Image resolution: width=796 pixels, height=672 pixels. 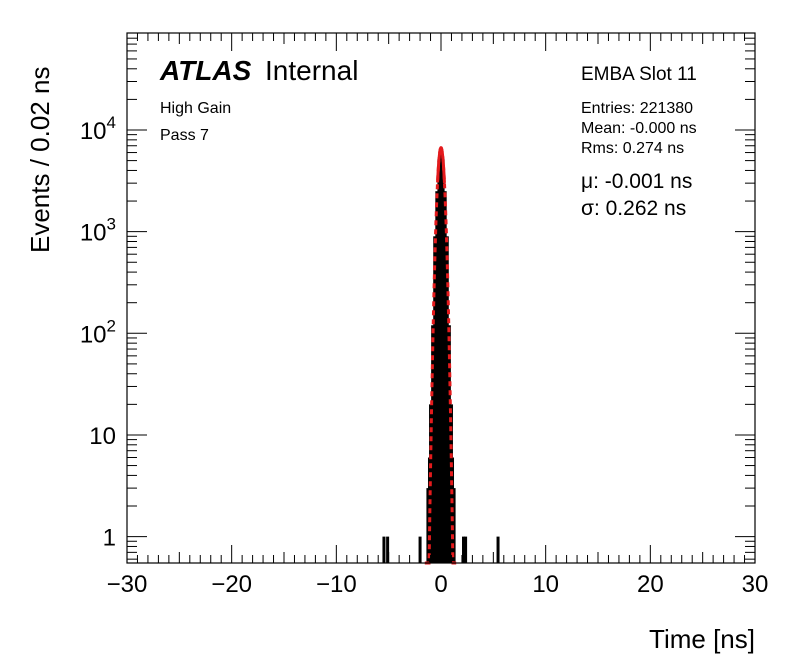 I want to click on y-tick-label: 10, so click(x=102, y=436).